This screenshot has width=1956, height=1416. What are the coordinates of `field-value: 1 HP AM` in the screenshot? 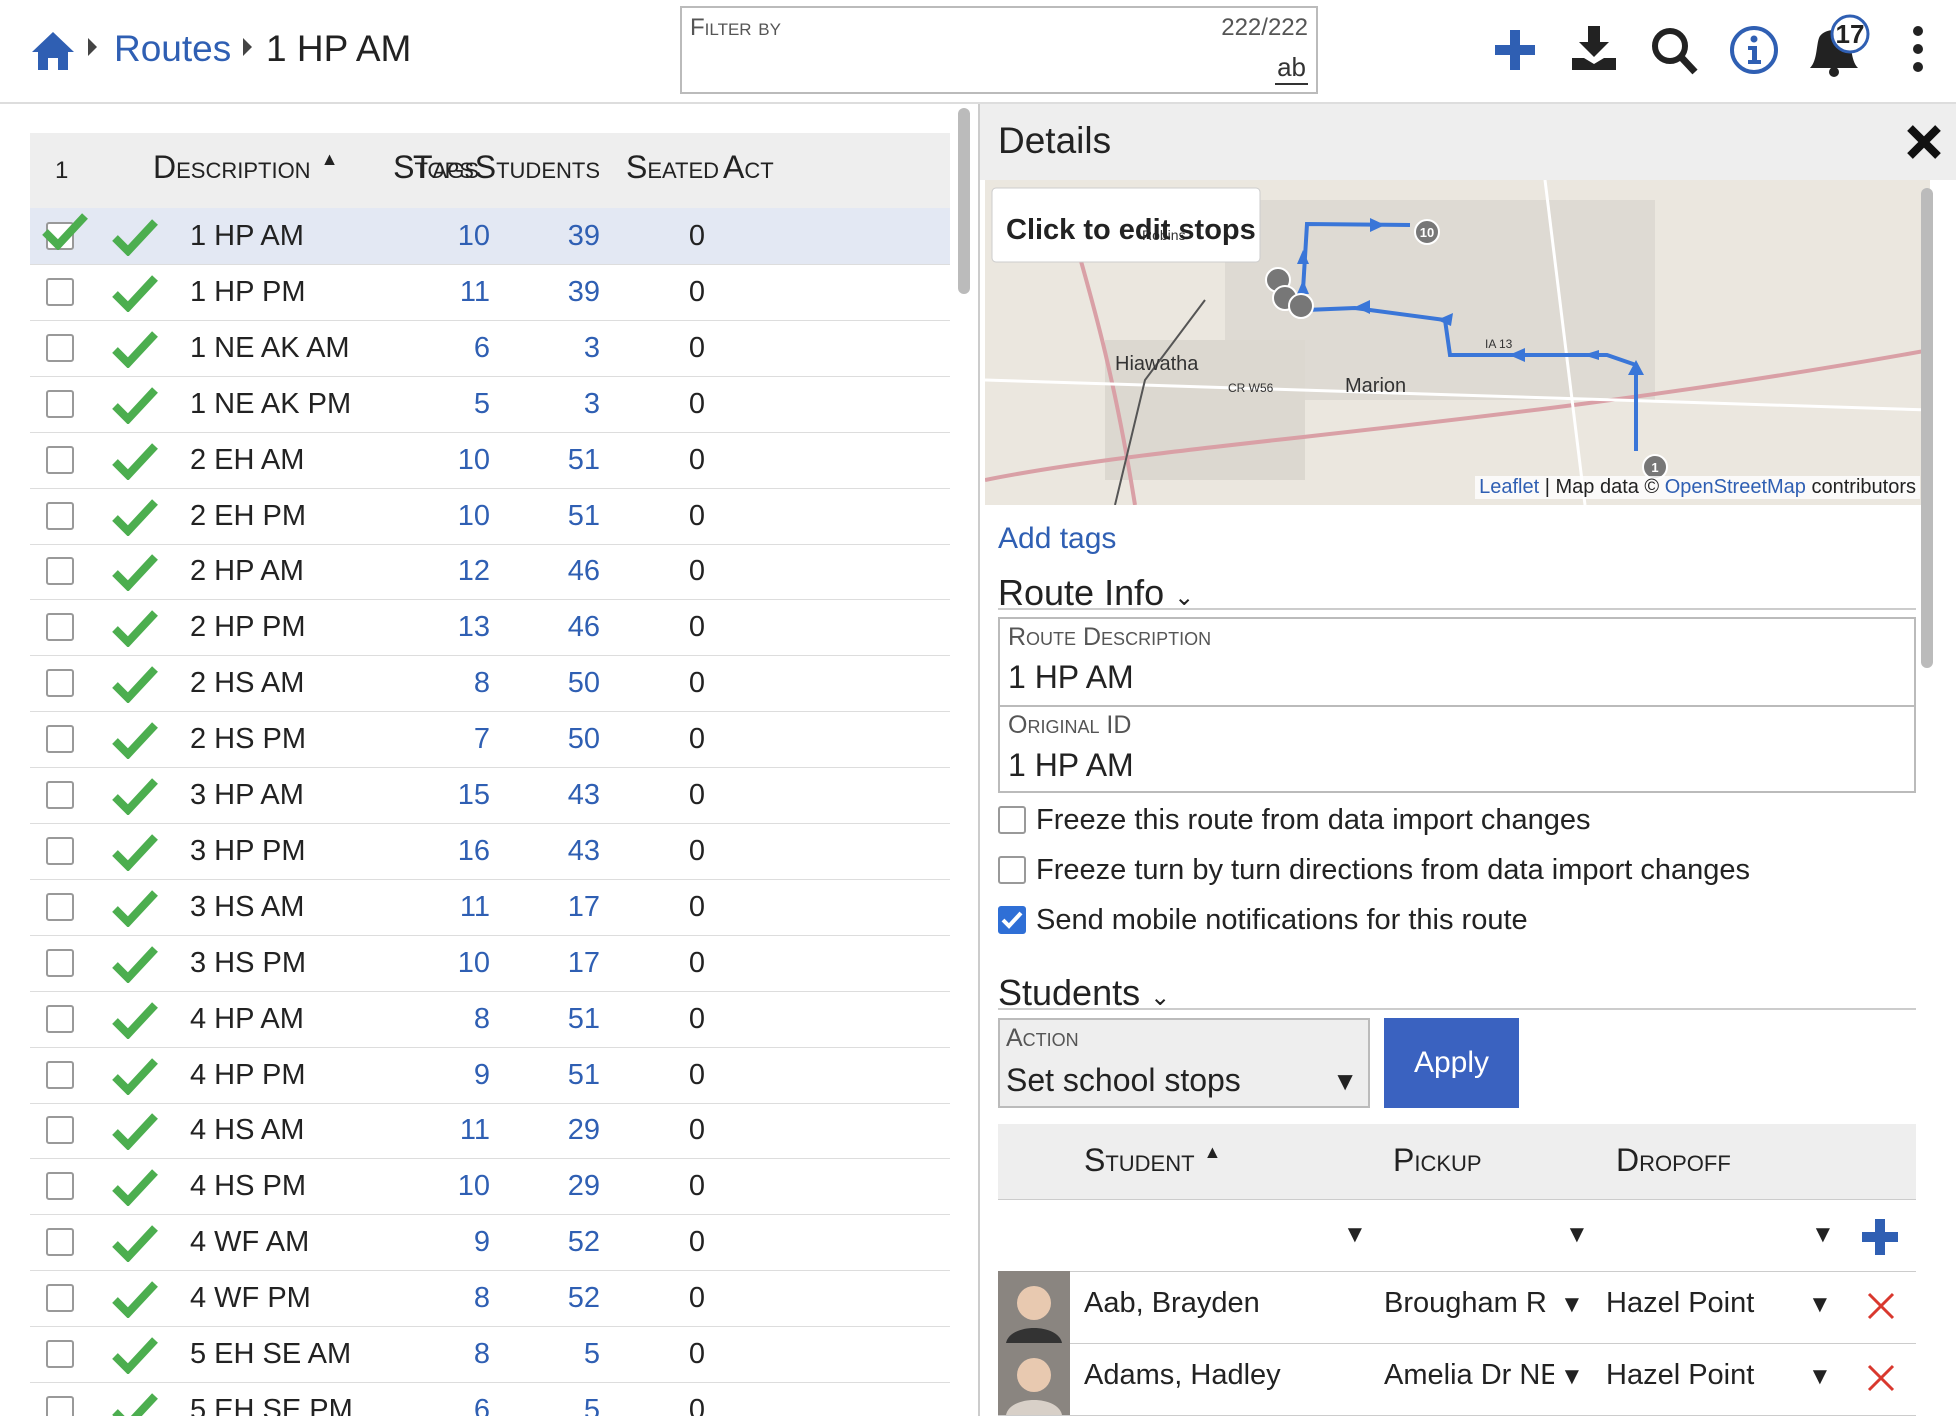 It's located at (1071, 677).